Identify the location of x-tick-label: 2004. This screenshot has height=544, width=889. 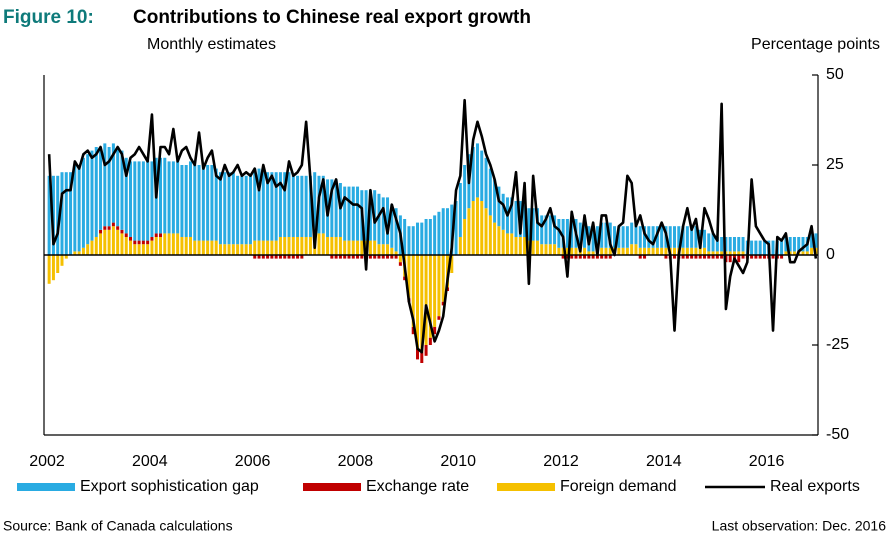
(150, 461).